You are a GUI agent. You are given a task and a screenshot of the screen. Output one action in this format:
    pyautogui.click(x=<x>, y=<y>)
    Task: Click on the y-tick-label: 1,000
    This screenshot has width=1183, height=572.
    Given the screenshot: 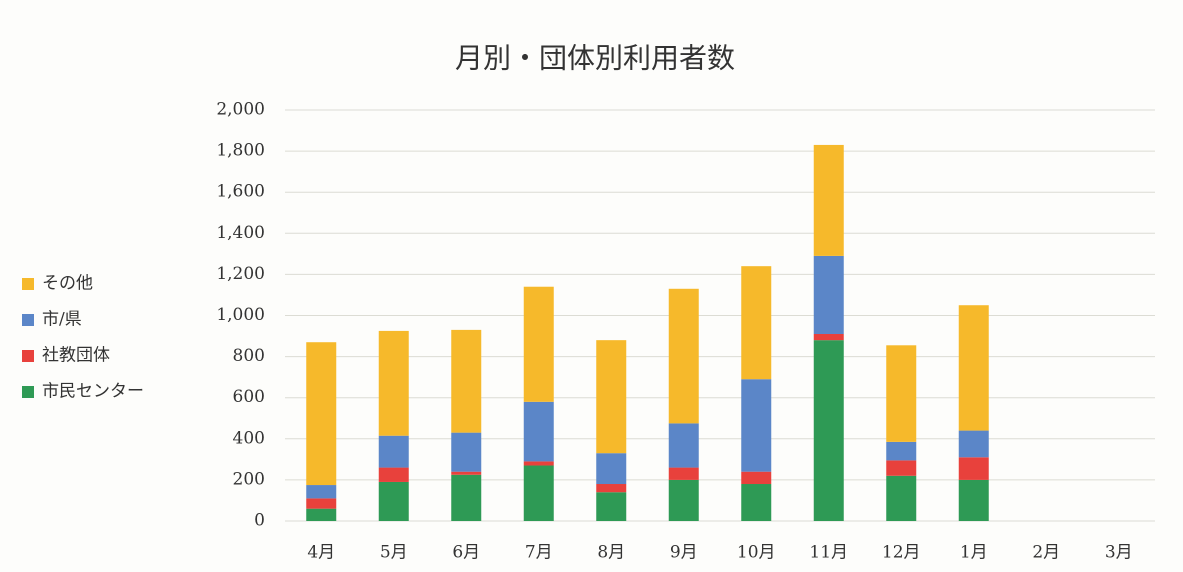 What is the action you would take?
    pyautogui.click(x=240, y=315)
    